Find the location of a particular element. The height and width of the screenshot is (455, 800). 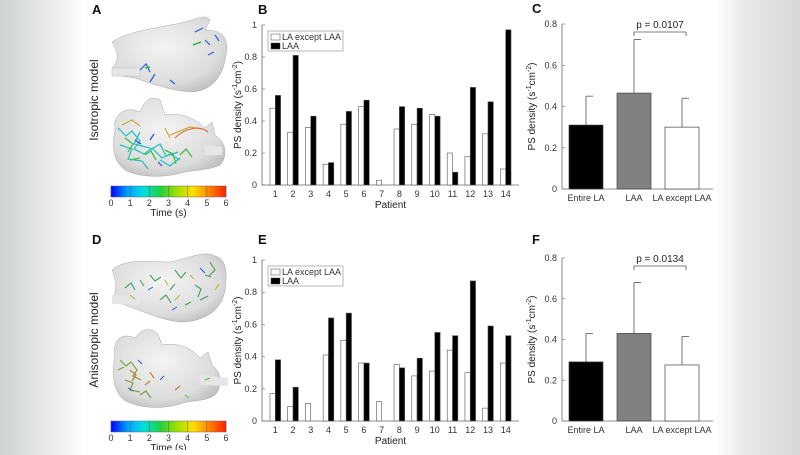

panel-letter-e: E is located at coordinates (262, 239).